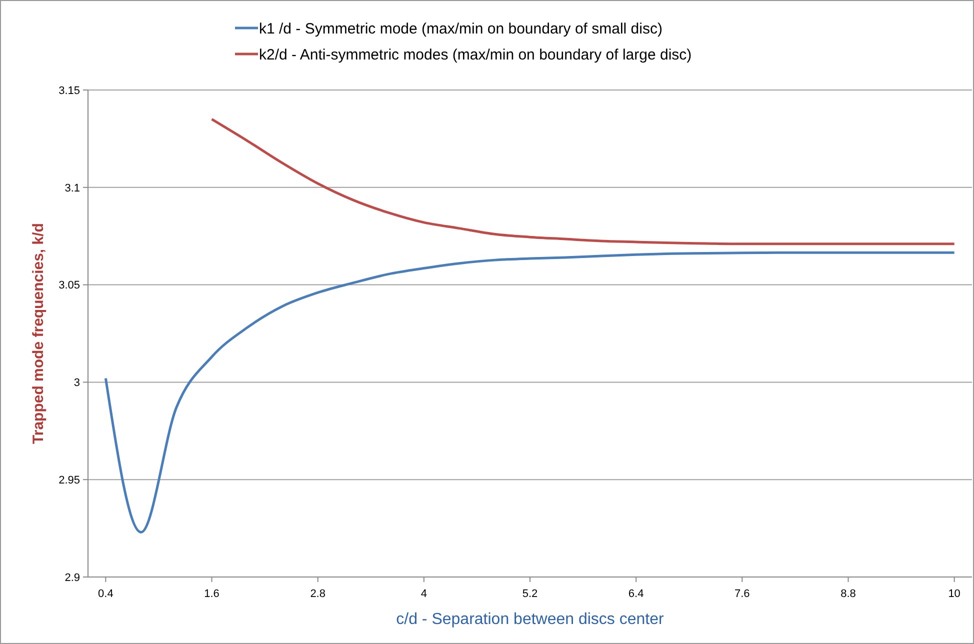  Describe the element at coordinates (530, 594) in the screenshot. I see `x-tick-label: 5.2` at that location.